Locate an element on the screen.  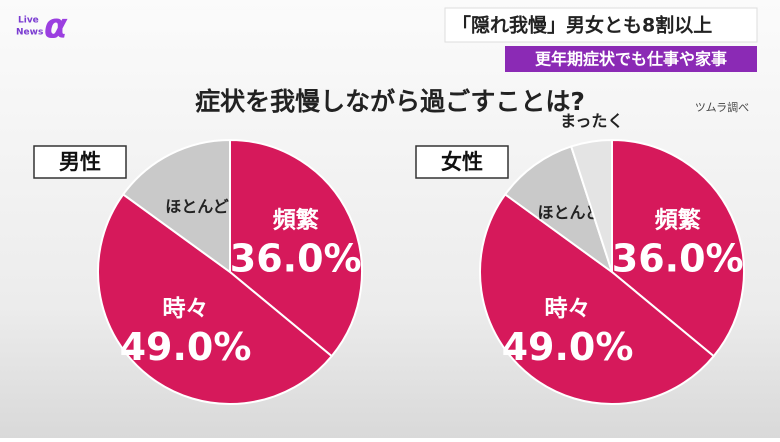
chart-title: 女性 is located at coordinates (462, 162).